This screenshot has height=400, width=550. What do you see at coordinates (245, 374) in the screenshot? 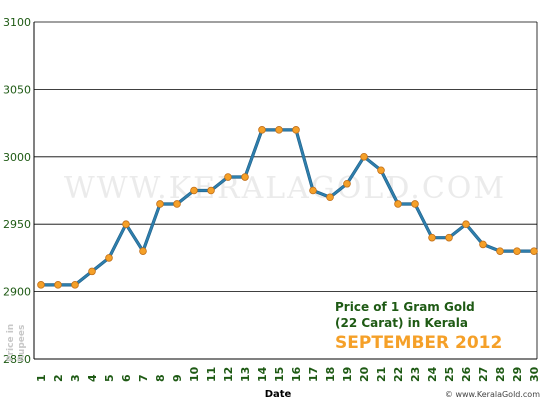
I see `x-tick-label: 13` at bounding box center [245, 374].